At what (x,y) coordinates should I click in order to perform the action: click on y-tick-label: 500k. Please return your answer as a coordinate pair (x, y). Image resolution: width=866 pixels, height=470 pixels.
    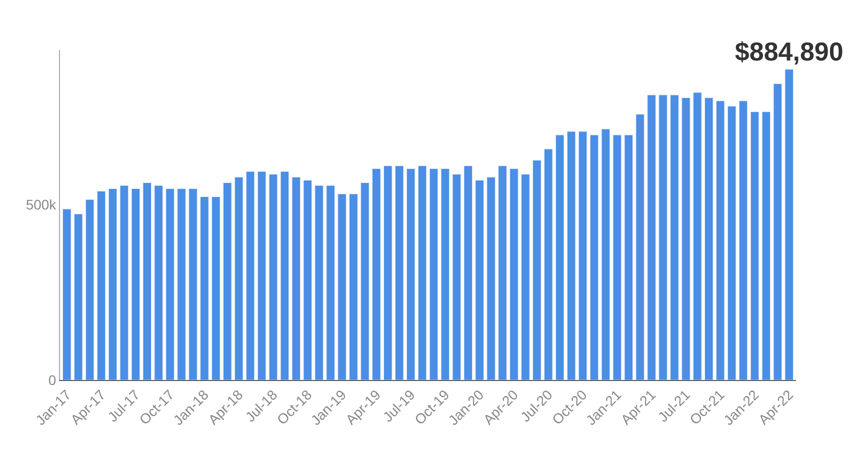
    Looking at the image, I should click on (42, 204).